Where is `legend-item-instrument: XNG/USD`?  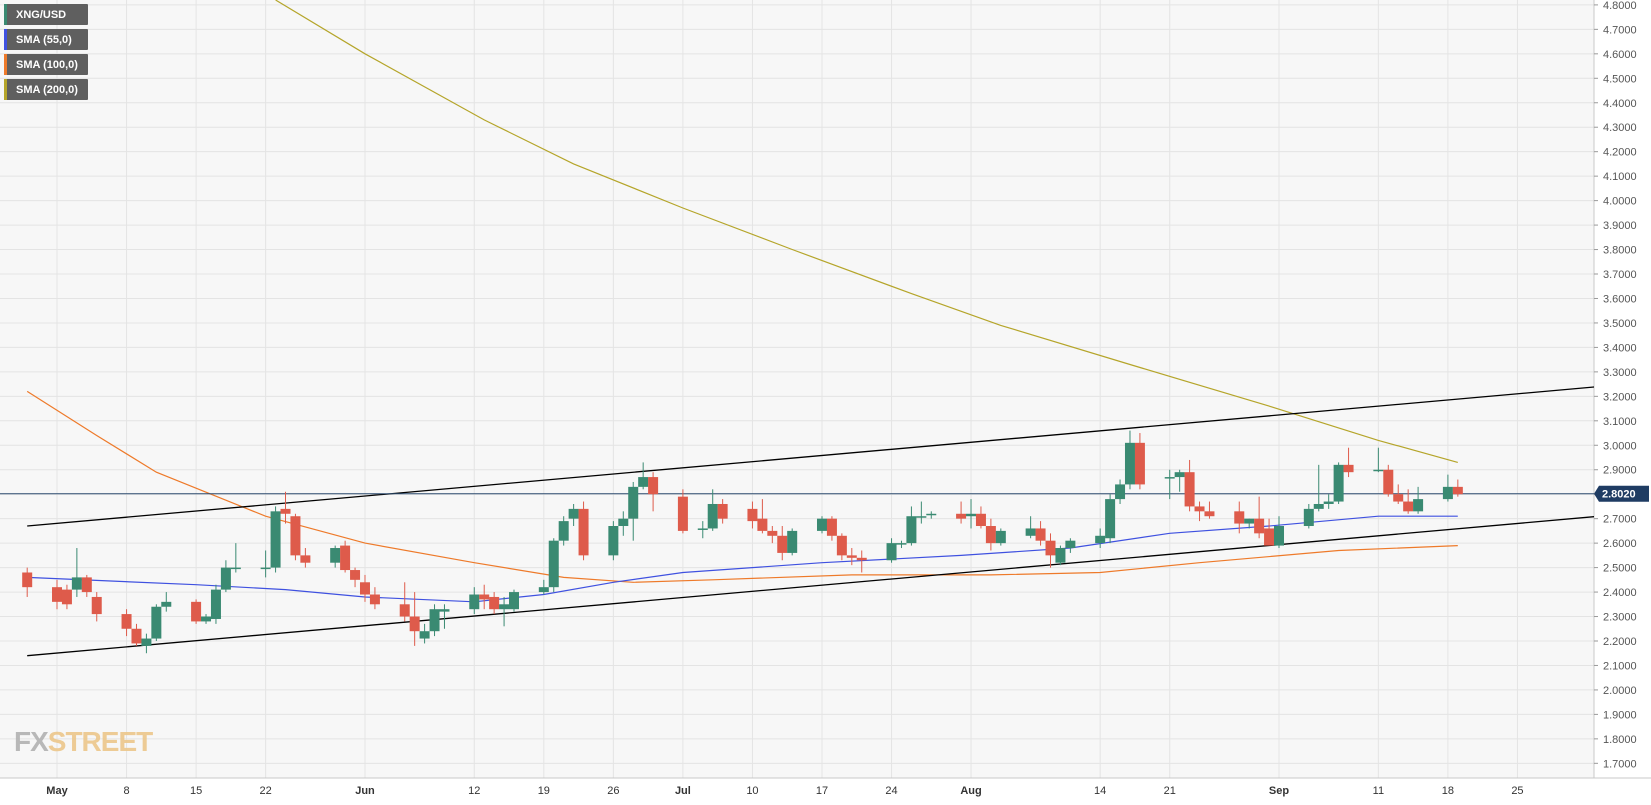 legend-item-instrument: XNG/USD is located at coordinates (46, 14).